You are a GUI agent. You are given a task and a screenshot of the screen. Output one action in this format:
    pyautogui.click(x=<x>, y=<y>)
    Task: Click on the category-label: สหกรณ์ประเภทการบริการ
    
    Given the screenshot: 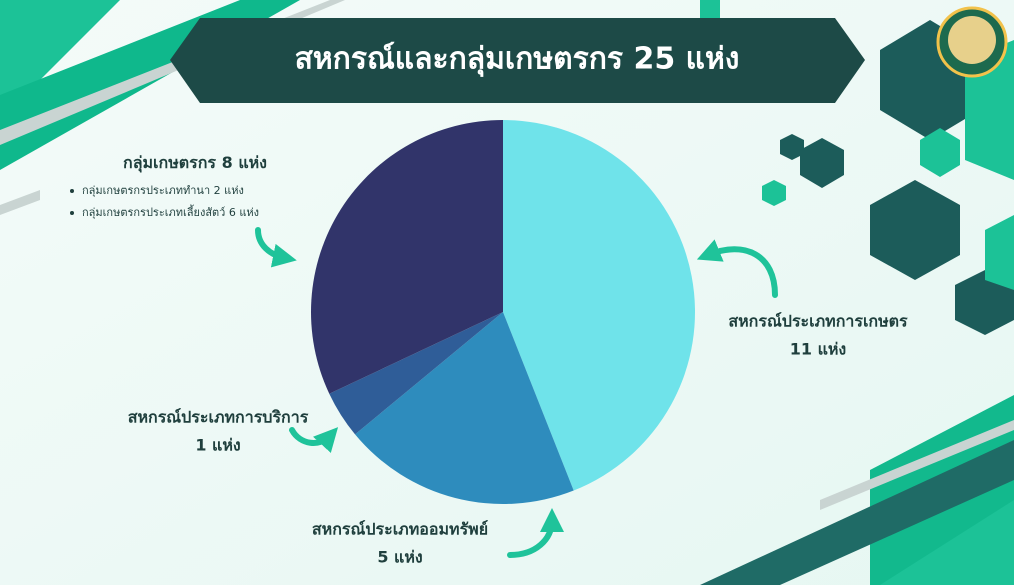 What is the action you would take?
    pyautogui.click(x=218, y=417)
    